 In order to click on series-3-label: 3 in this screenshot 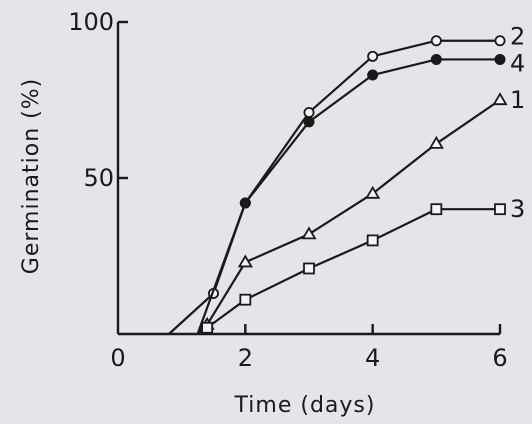, I will do `click(517, 209)`.